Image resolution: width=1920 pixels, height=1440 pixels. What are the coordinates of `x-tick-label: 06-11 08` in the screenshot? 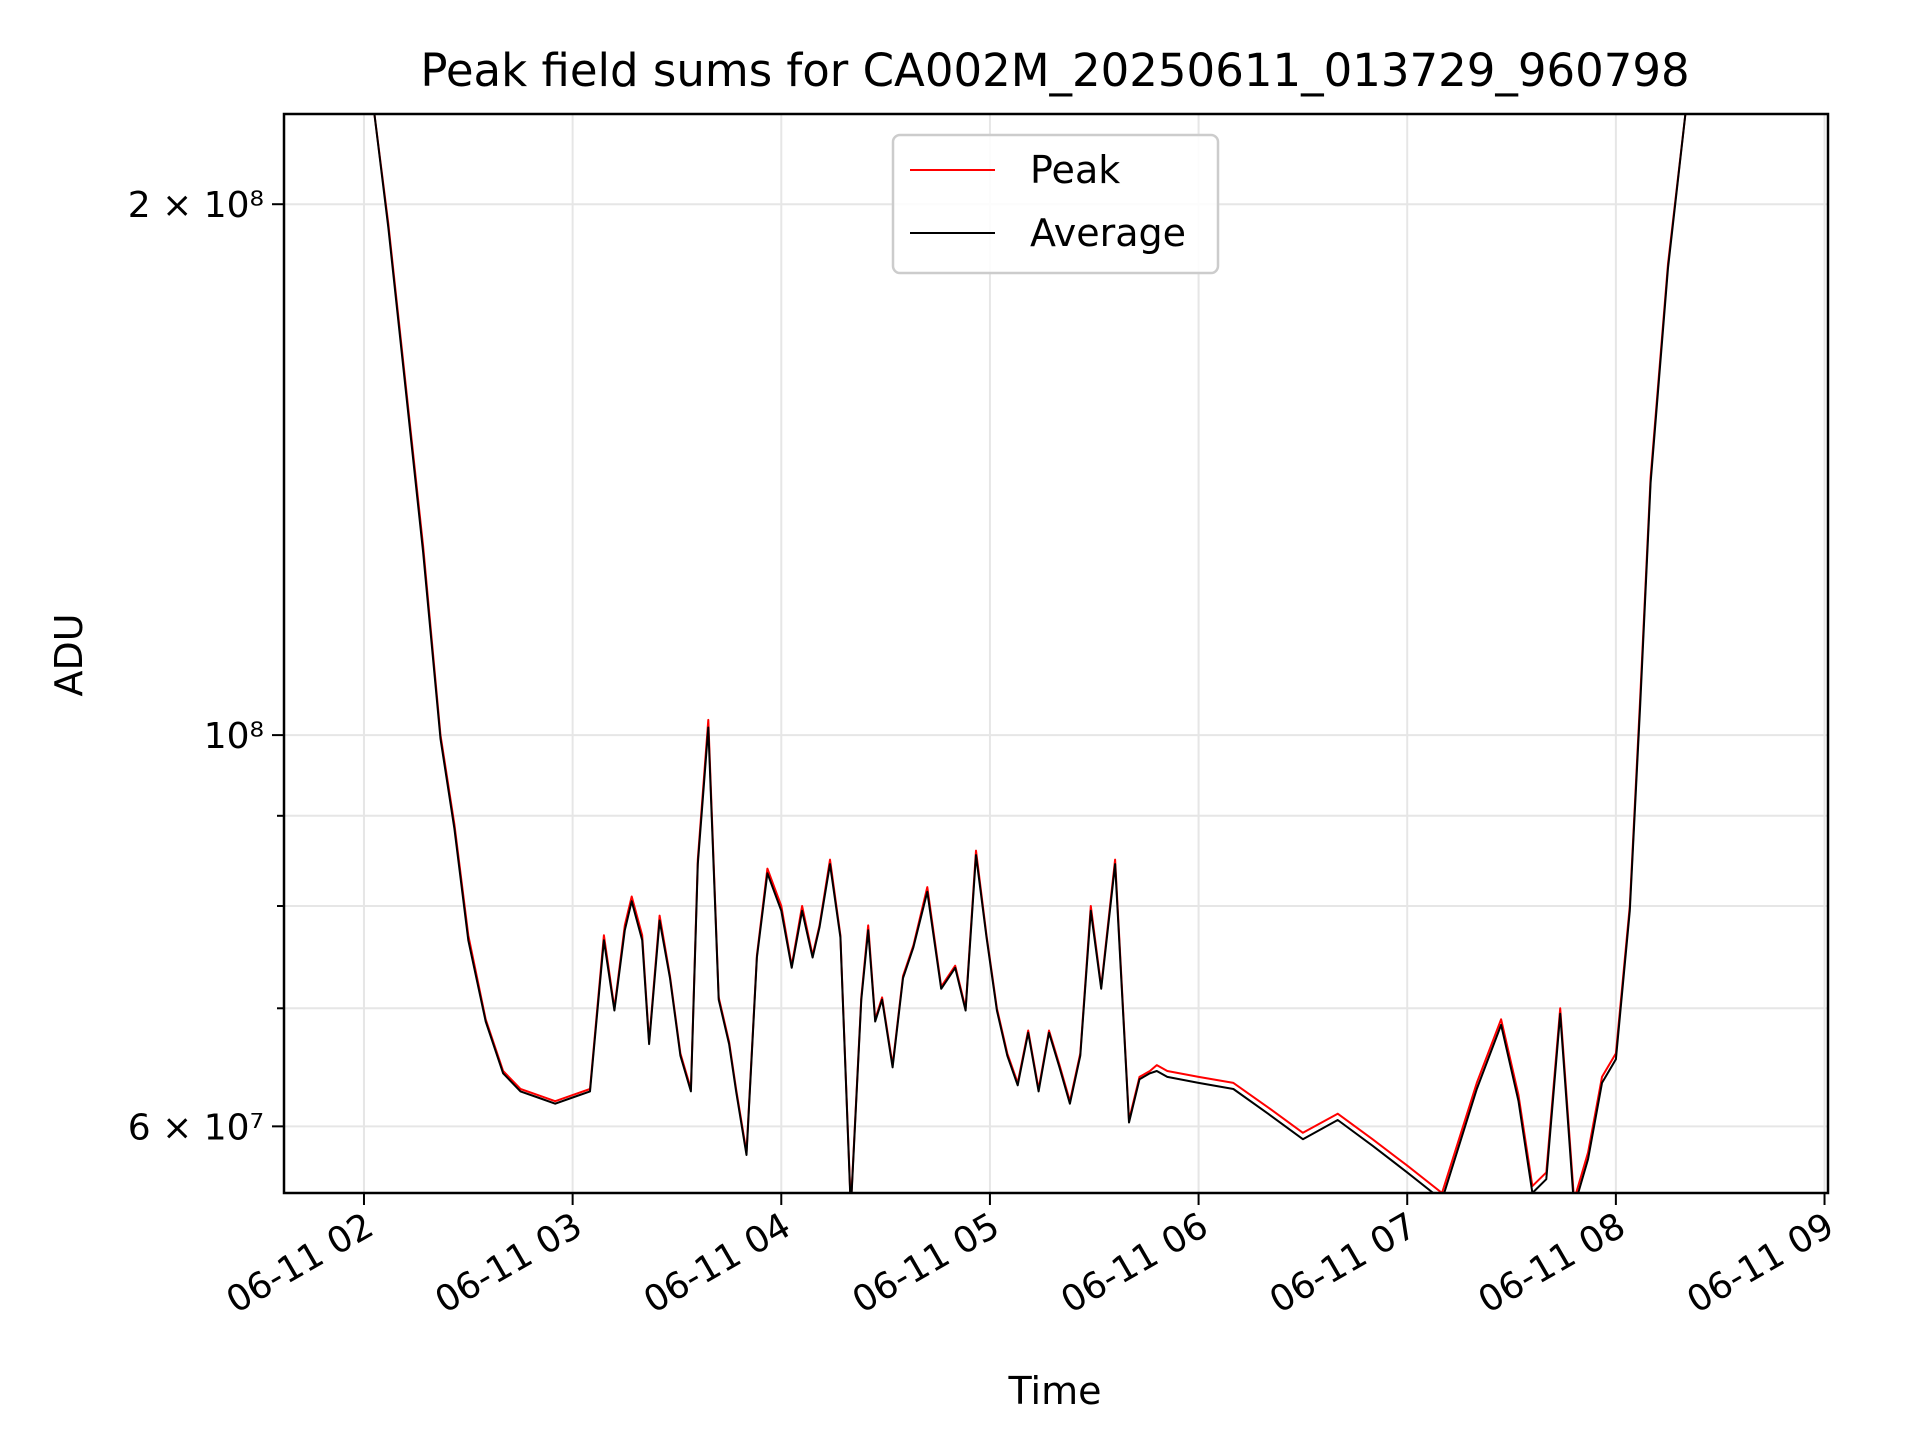 It's located at (1552, 1263).